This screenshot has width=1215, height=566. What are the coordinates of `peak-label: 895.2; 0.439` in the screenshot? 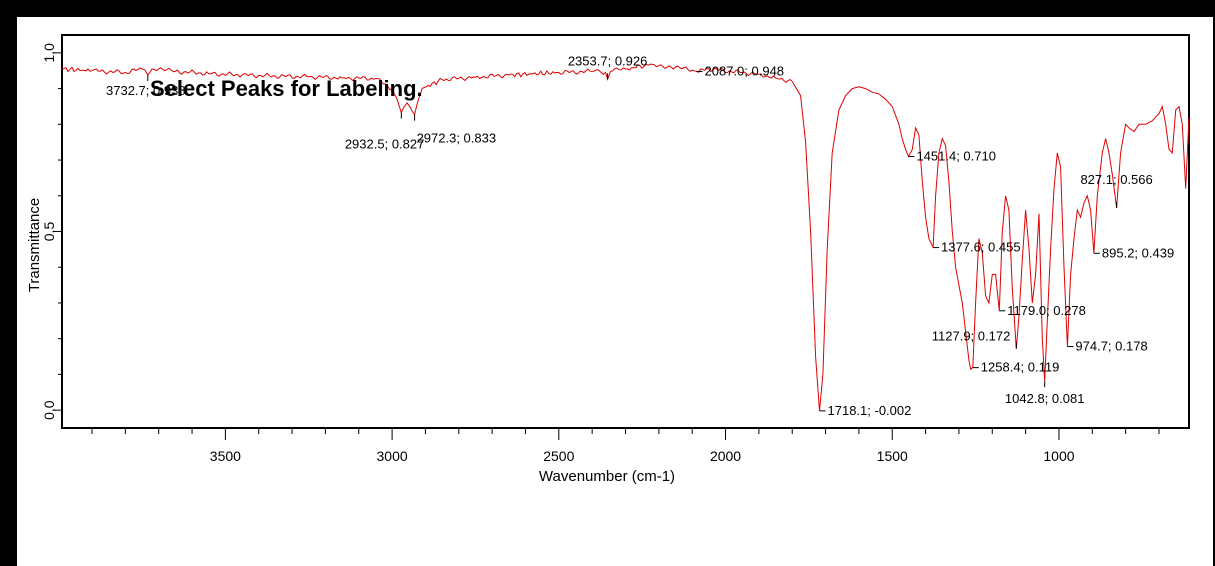 It's located at (1138, 252).